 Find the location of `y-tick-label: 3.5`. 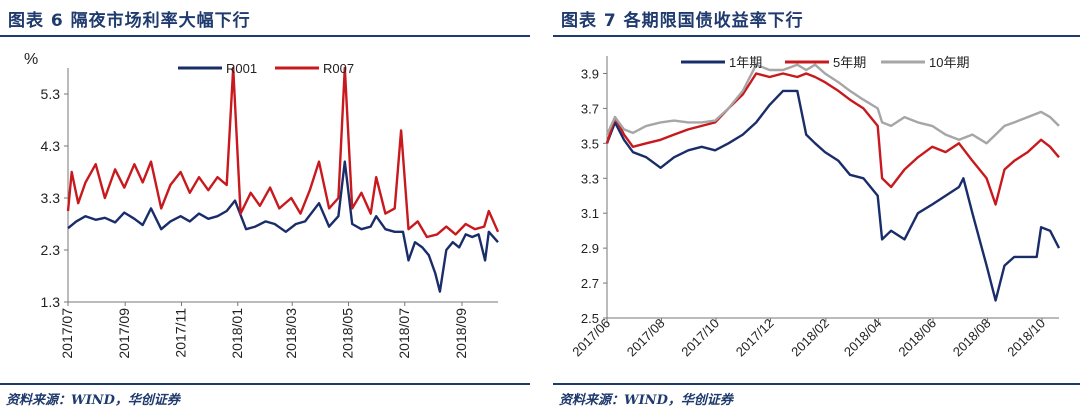

y-tick-label: 3.5 is located at coordinates (590, 143).